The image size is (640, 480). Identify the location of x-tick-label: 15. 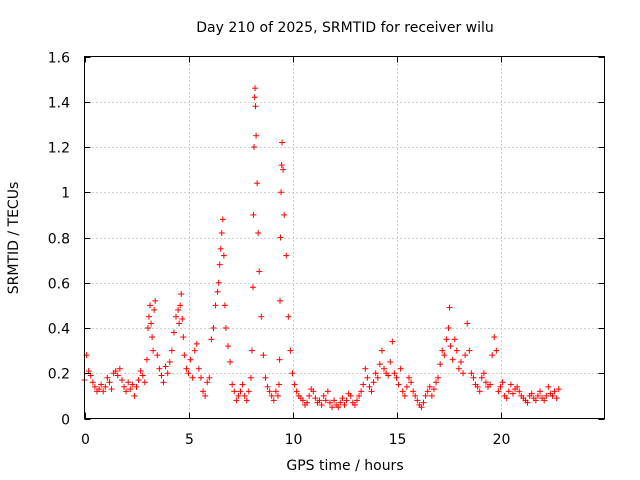
(398, 440).